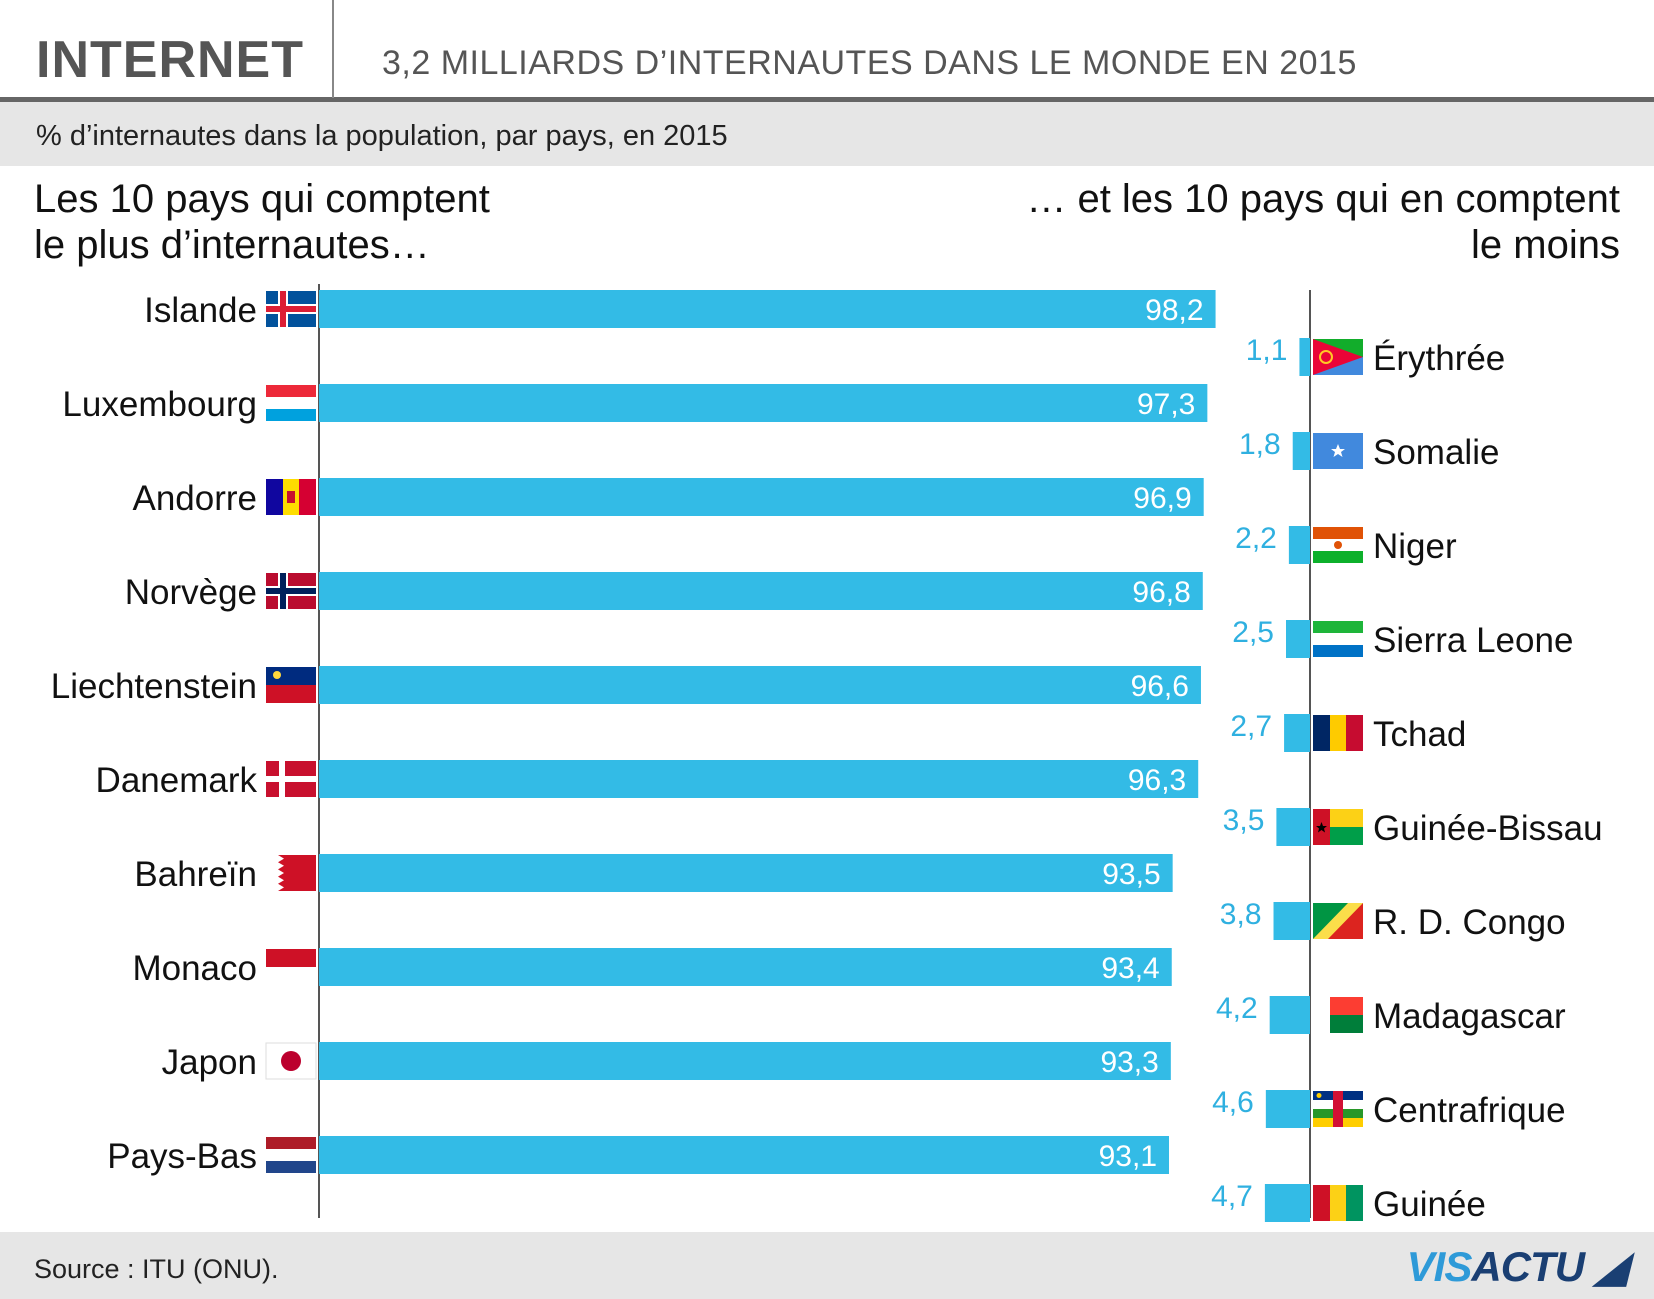 The width and height of the screenshot is (1654, 1299). Describe the element at coordinates (333, 49) in the screenshot. I see `header-divider` at that location.